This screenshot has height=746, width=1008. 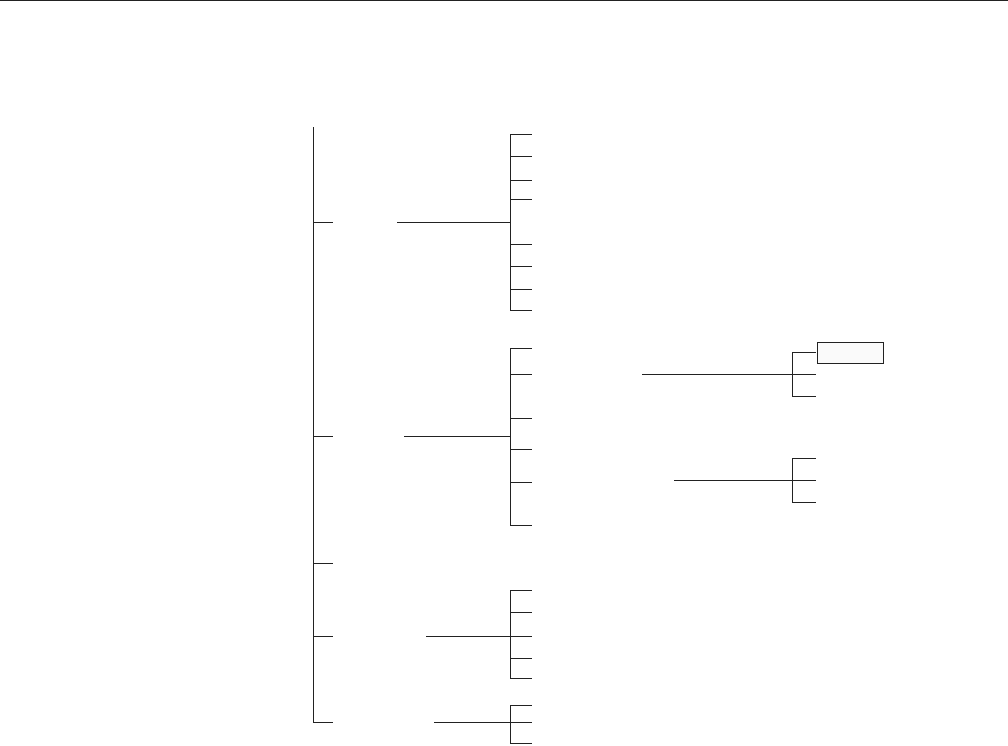 What do you see at coordinates (323, 425) in the screenshot?
I see `root-branch` at bounding box center [323, 425].